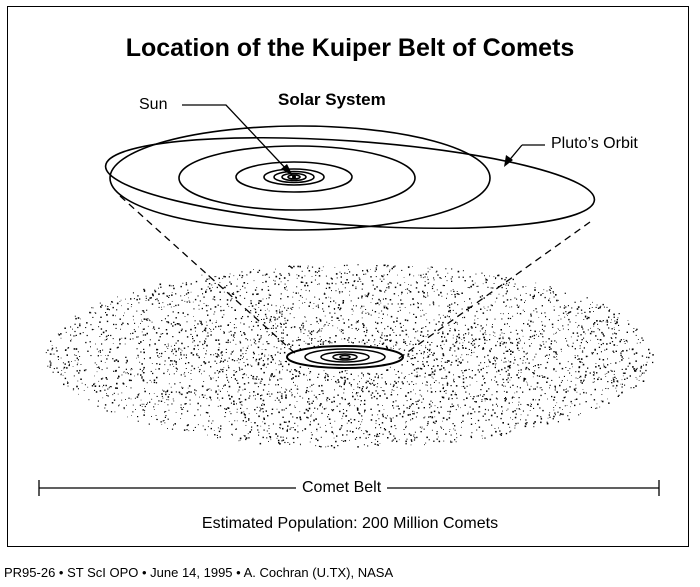 The image size is (700, 587). Describe the element at coordinates (153, 104) in the screenshot. I see `sun-label: Sun` at that location.